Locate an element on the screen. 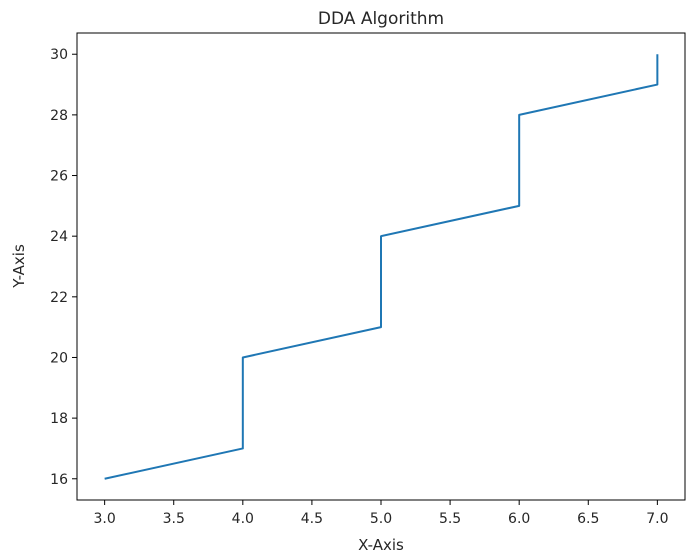 This screenshot has width=700, height=560. x-tick-label: 5.0 is located at coordinates (381, 519).